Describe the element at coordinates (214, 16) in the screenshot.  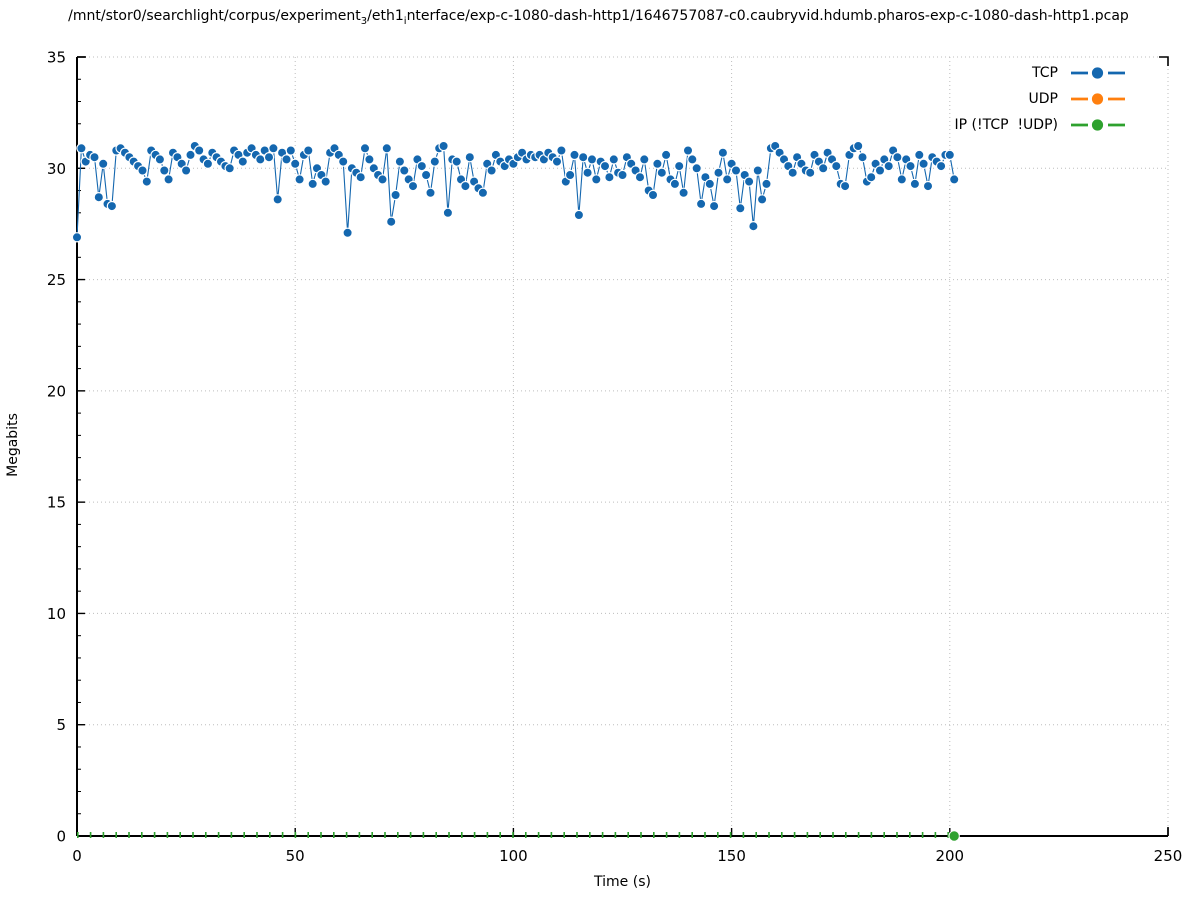
I see `title-part1: /mnt/stor0/searchlight/corpus/experiment` at that location.